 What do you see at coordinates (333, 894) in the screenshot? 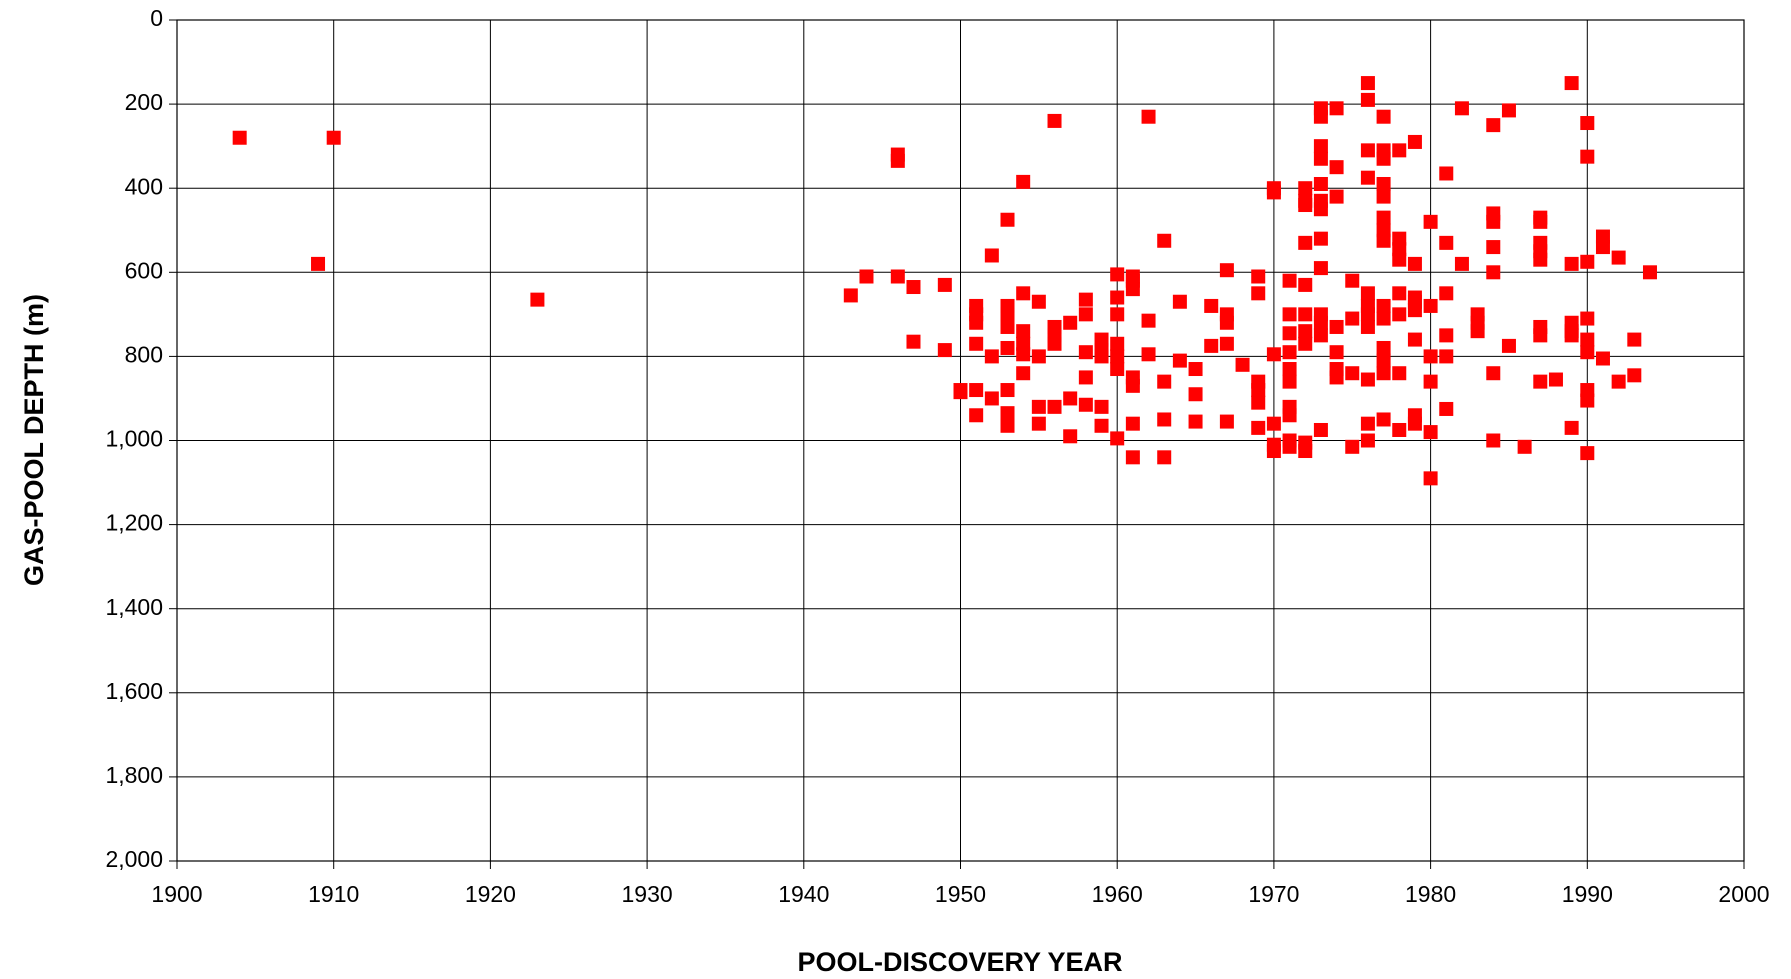
I see `x-tick-label: 1910` at bounding box center [333, 894].